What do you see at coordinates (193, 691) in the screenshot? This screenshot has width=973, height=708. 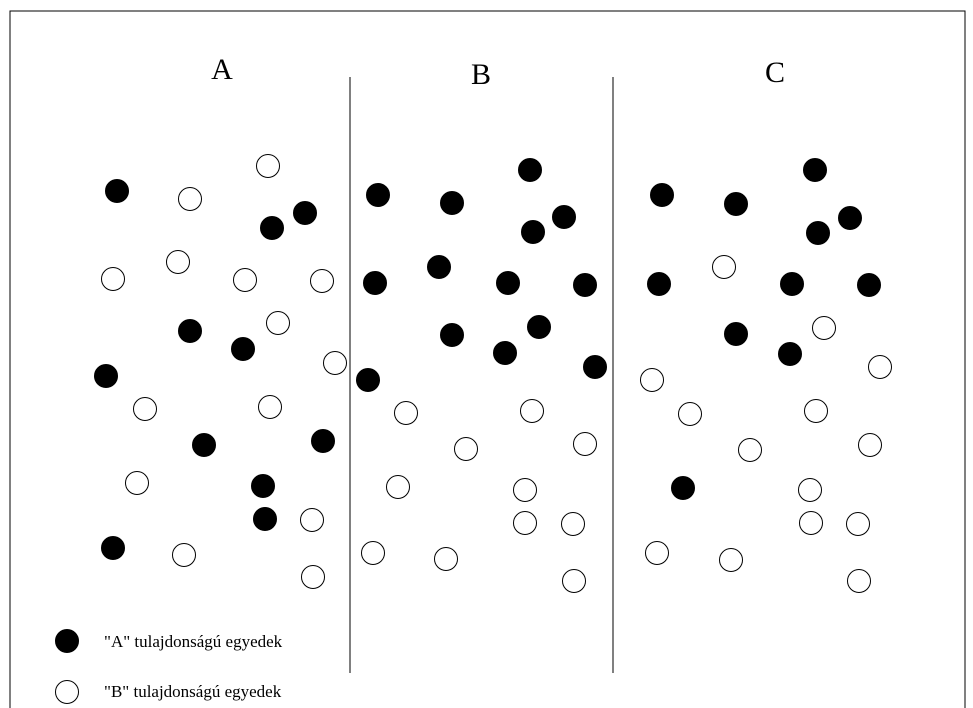 I see `legend-type-b-label: "B" tulajdonságú egyedek` at bounding box center [193, 691].